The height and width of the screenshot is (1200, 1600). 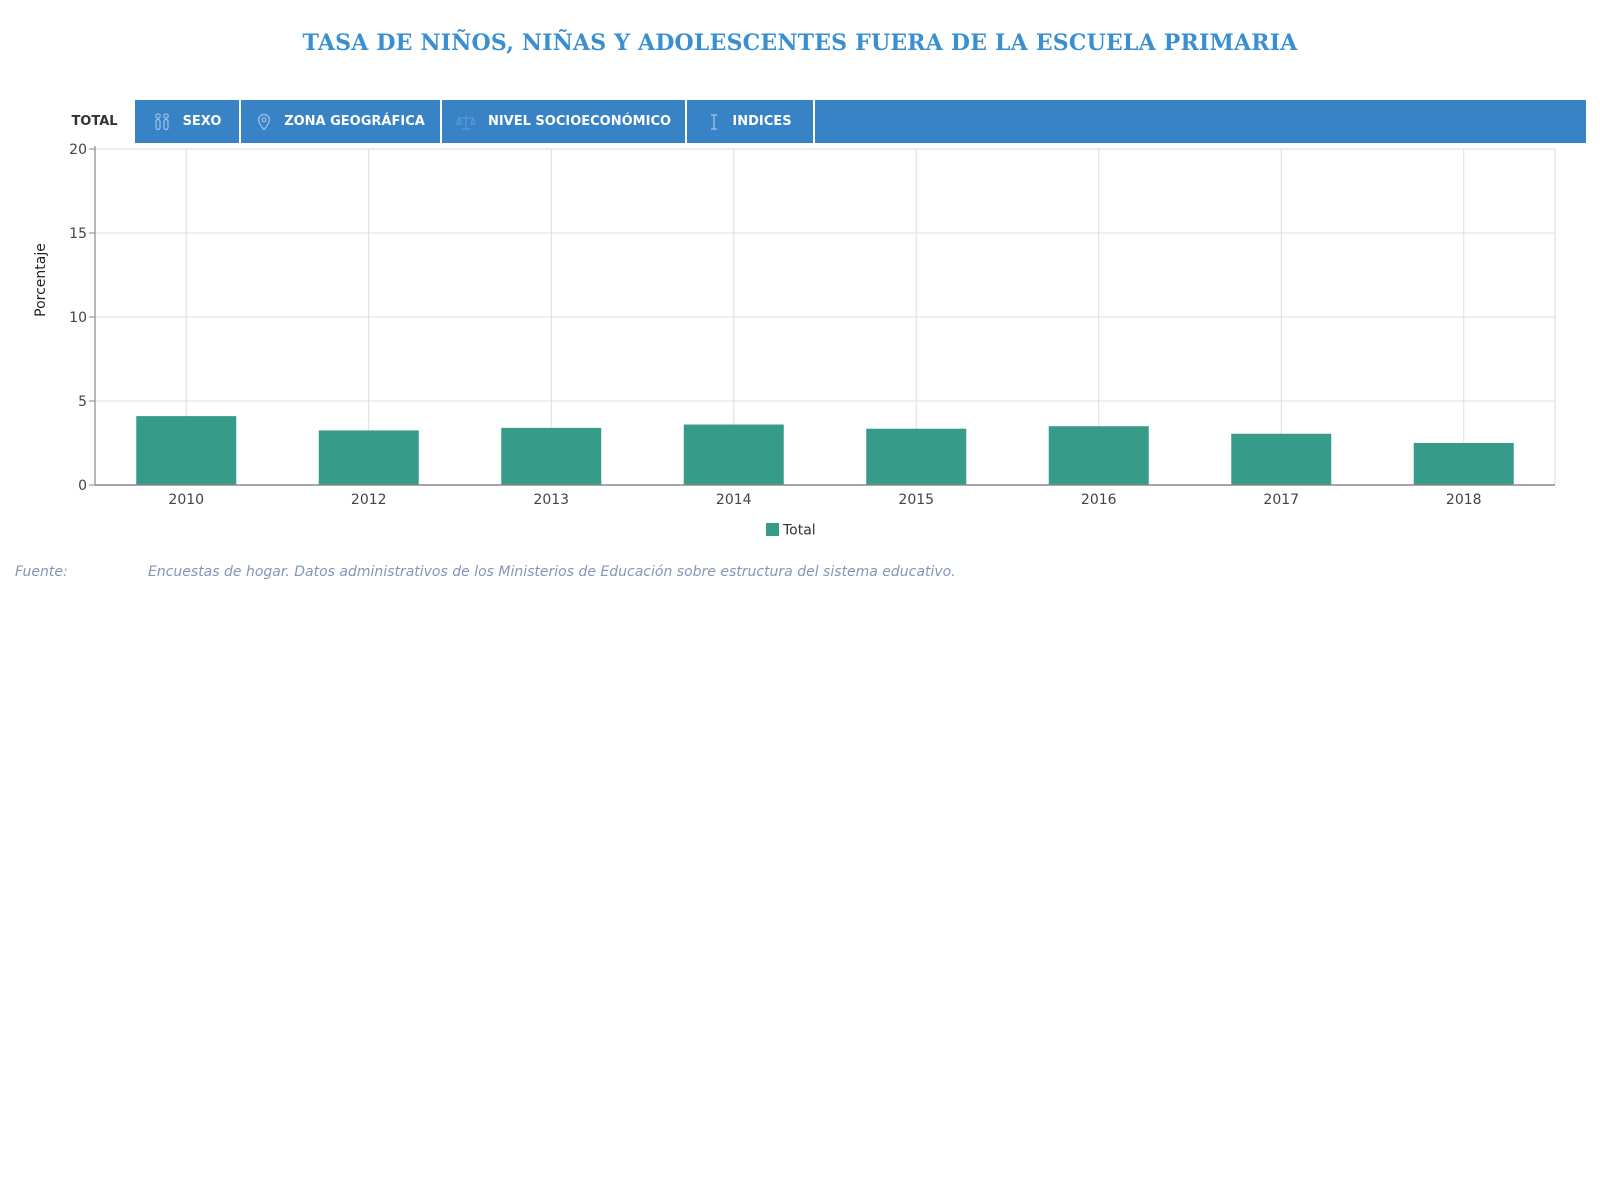 I want to click on y-tick-label: 15, so click(x=78, y=234).